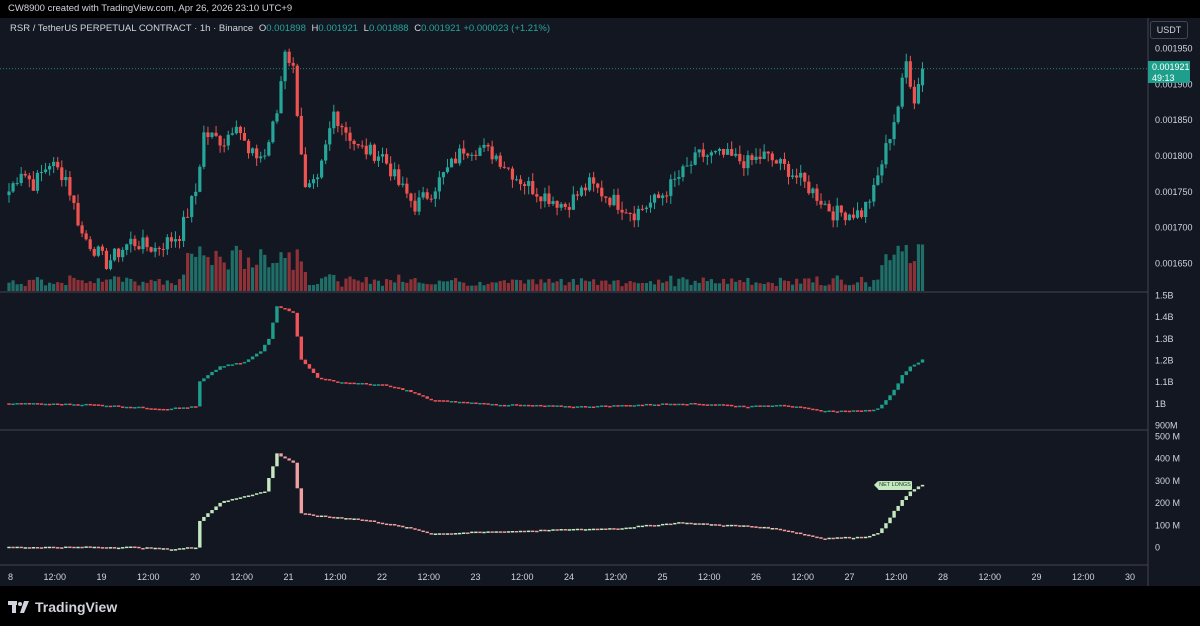 The height and width of the screenshot is (626, 1200). What do you see at coordinates (62, 607) in the screenshot?
I see `tradingview-logo: TradingView` at bounding box center [62, 607].